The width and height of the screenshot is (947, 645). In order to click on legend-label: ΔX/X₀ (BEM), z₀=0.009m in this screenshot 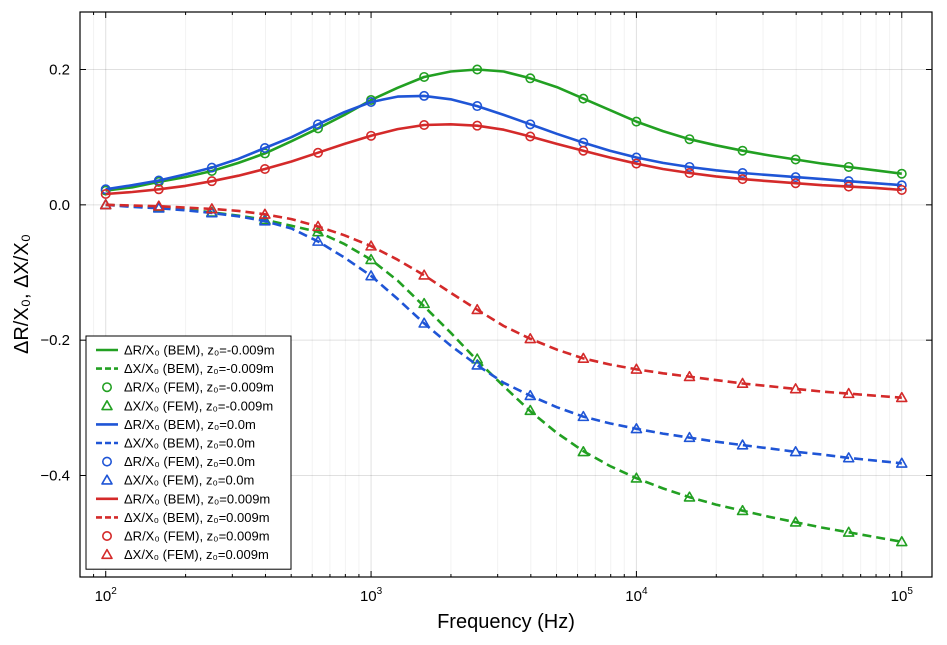, I will do `click(197, 517)`.